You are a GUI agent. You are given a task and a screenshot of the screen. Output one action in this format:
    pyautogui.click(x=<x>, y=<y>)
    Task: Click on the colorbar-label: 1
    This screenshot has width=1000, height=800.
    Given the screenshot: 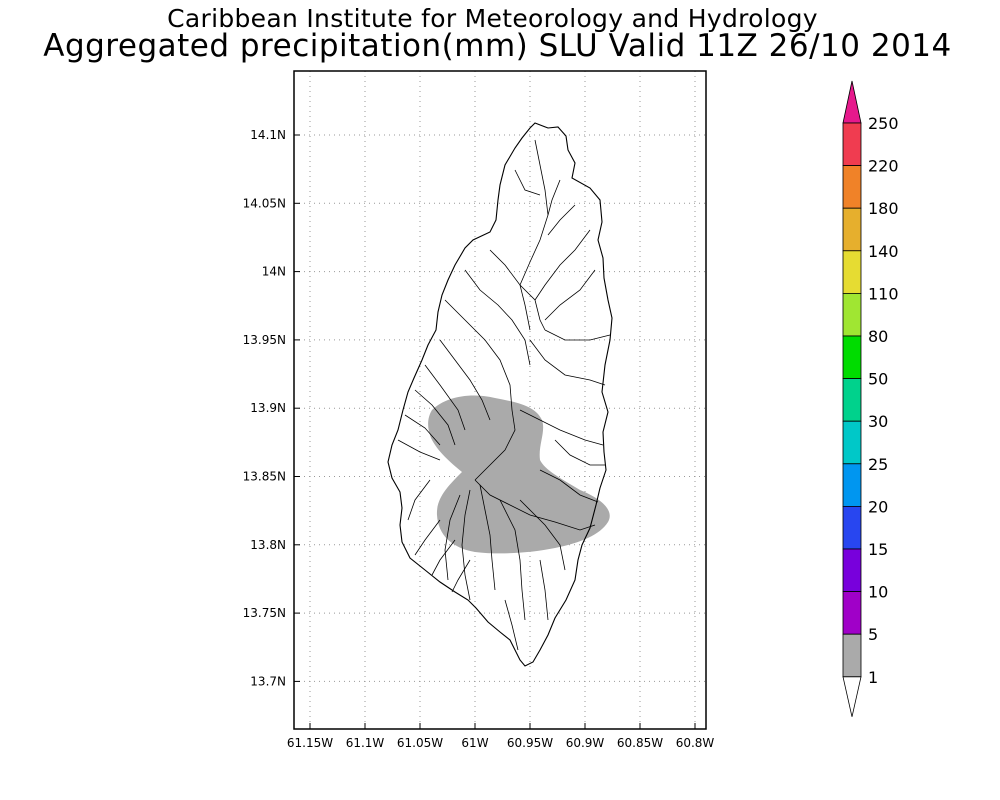 What is the action you would take?
    pyautogui.click(x=873, y=677)
    